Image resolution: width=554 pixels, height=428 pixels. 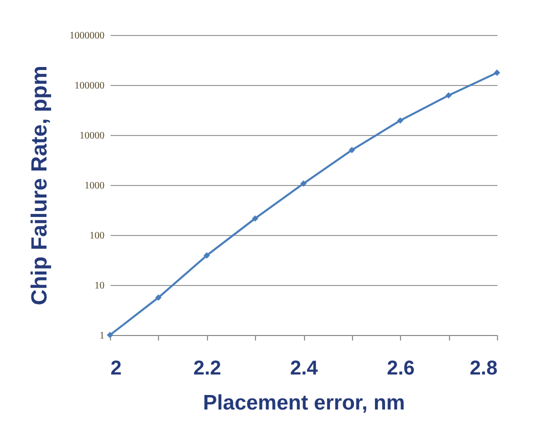 I want to click on x-tick-label: 2.2, so click(x=207, y=369).